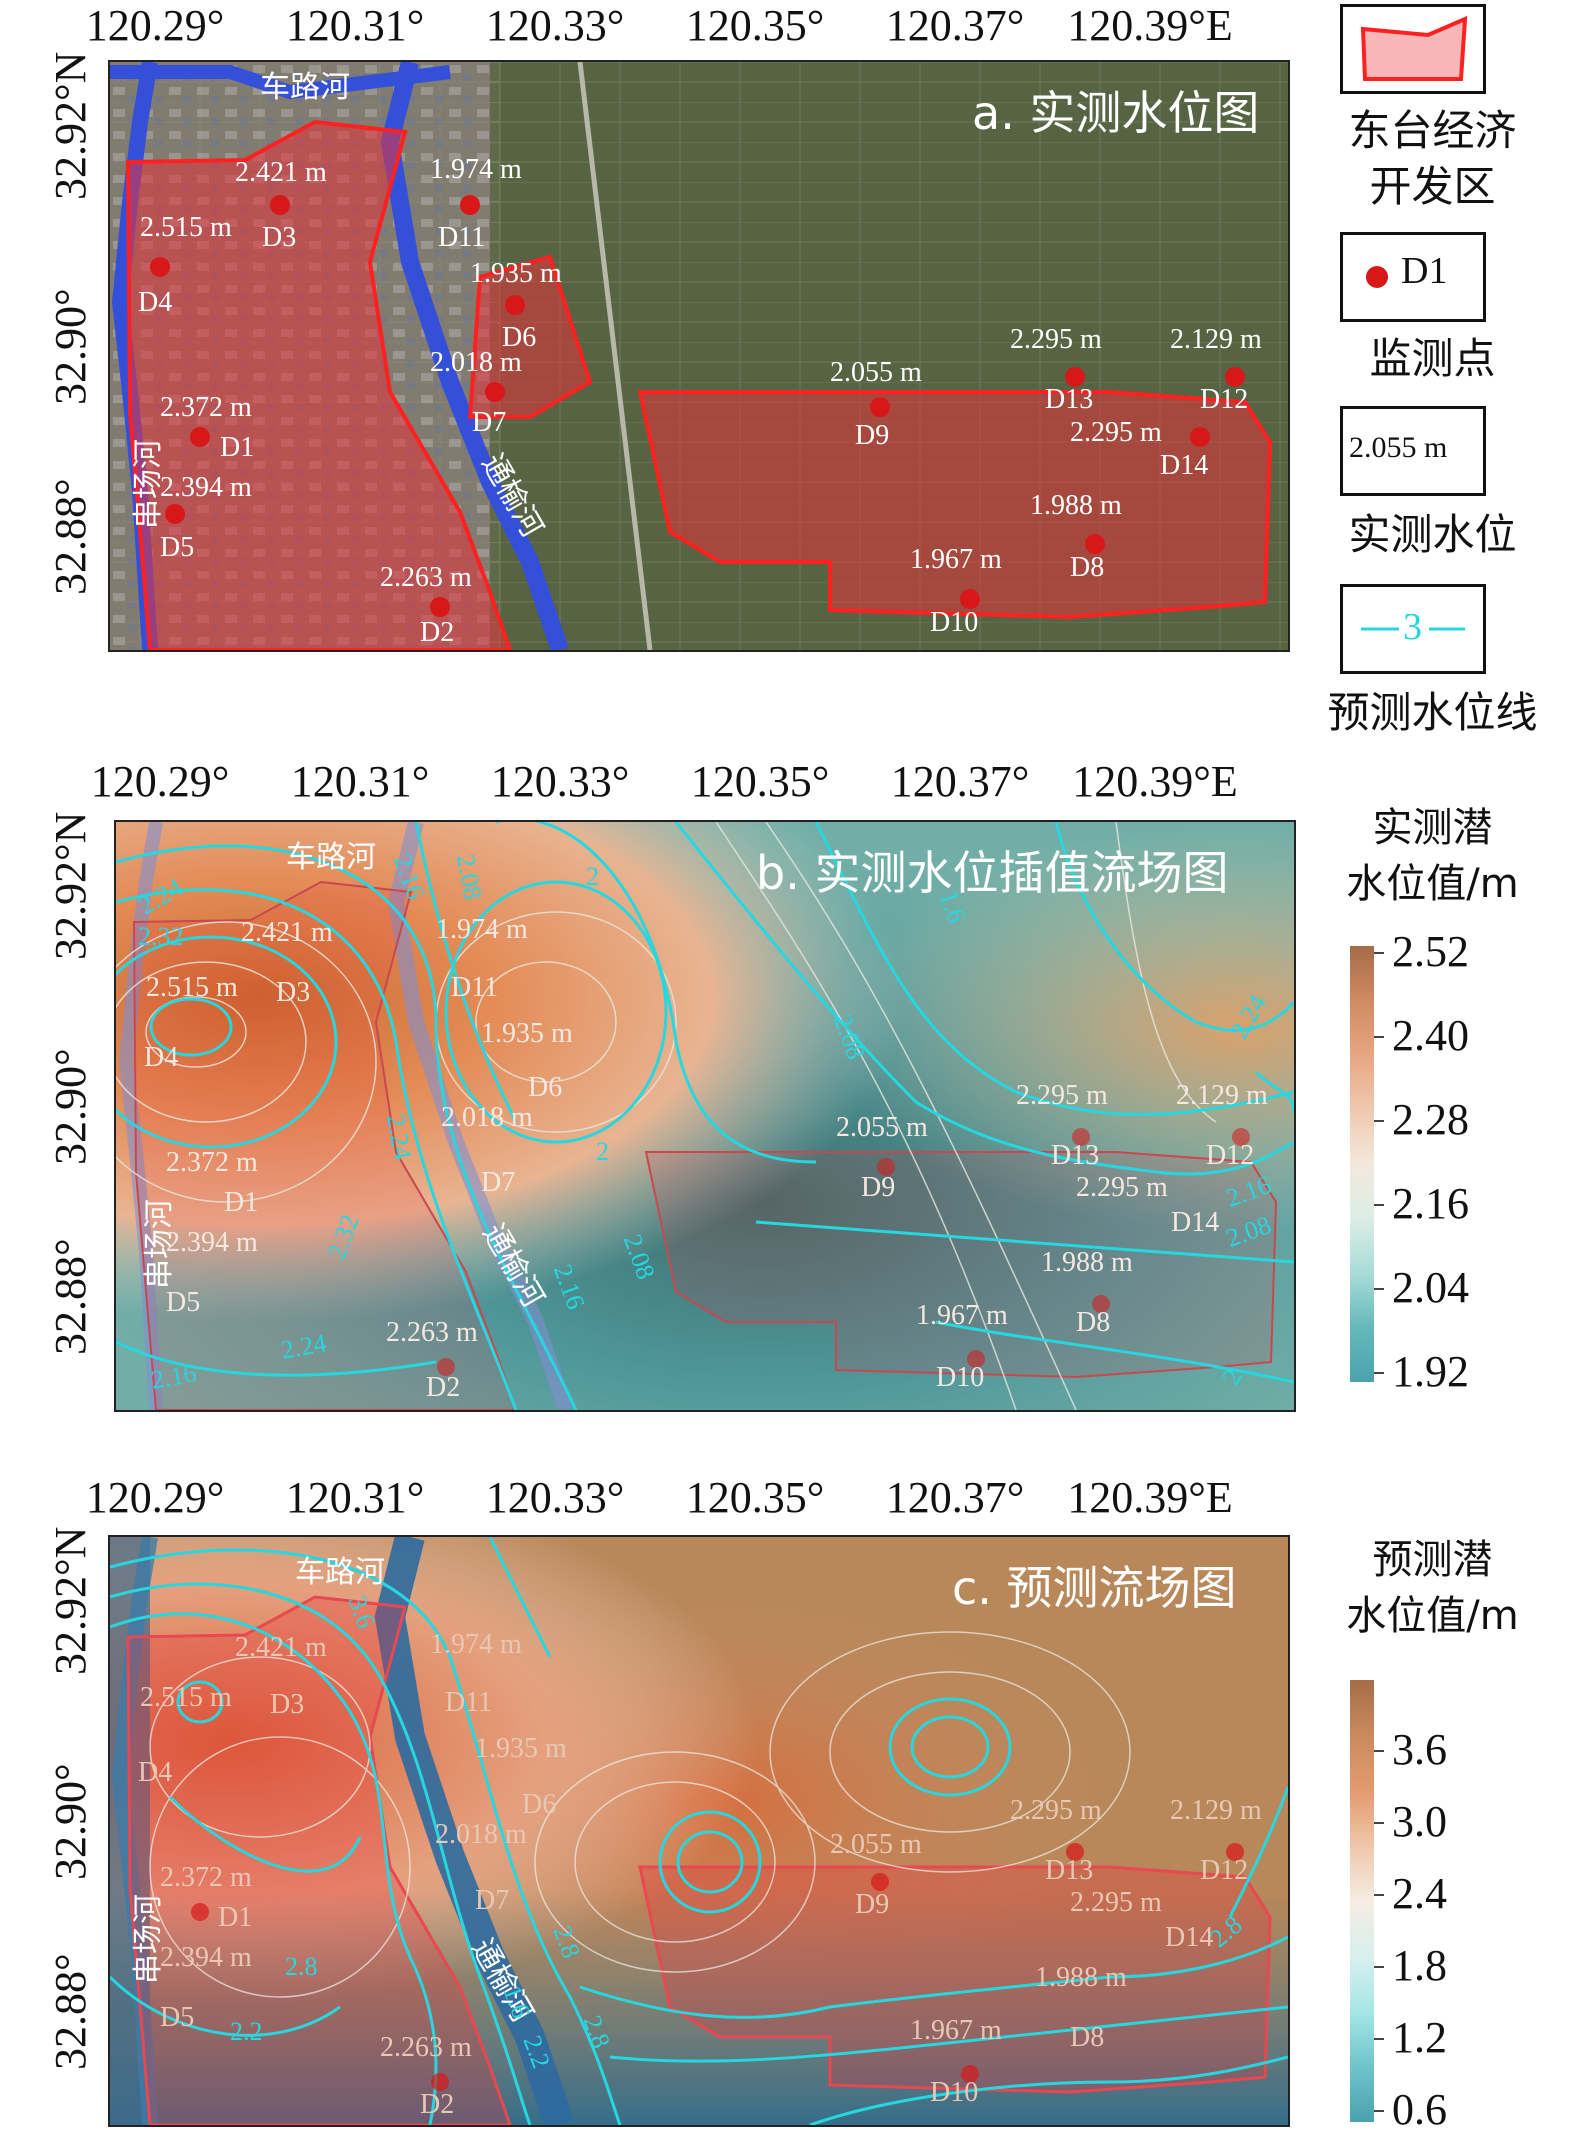  Describe the element at coordinates (1222, 1095) in the screenshot. I see `station-level: 2.129 m` at that location.